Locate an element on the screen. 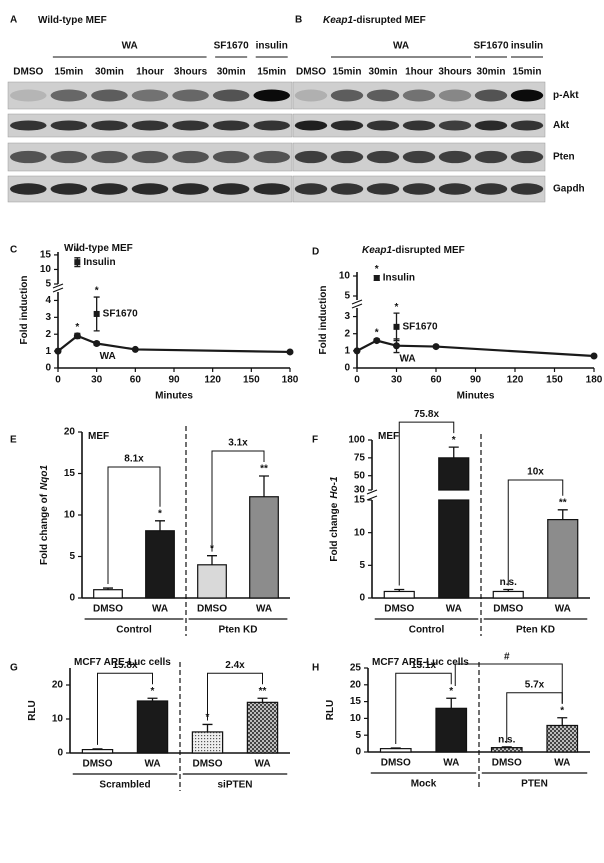 The width and height of the screenshot is (604, 863). y-axis-label: Fold induction is located at coordinates (24, 310).